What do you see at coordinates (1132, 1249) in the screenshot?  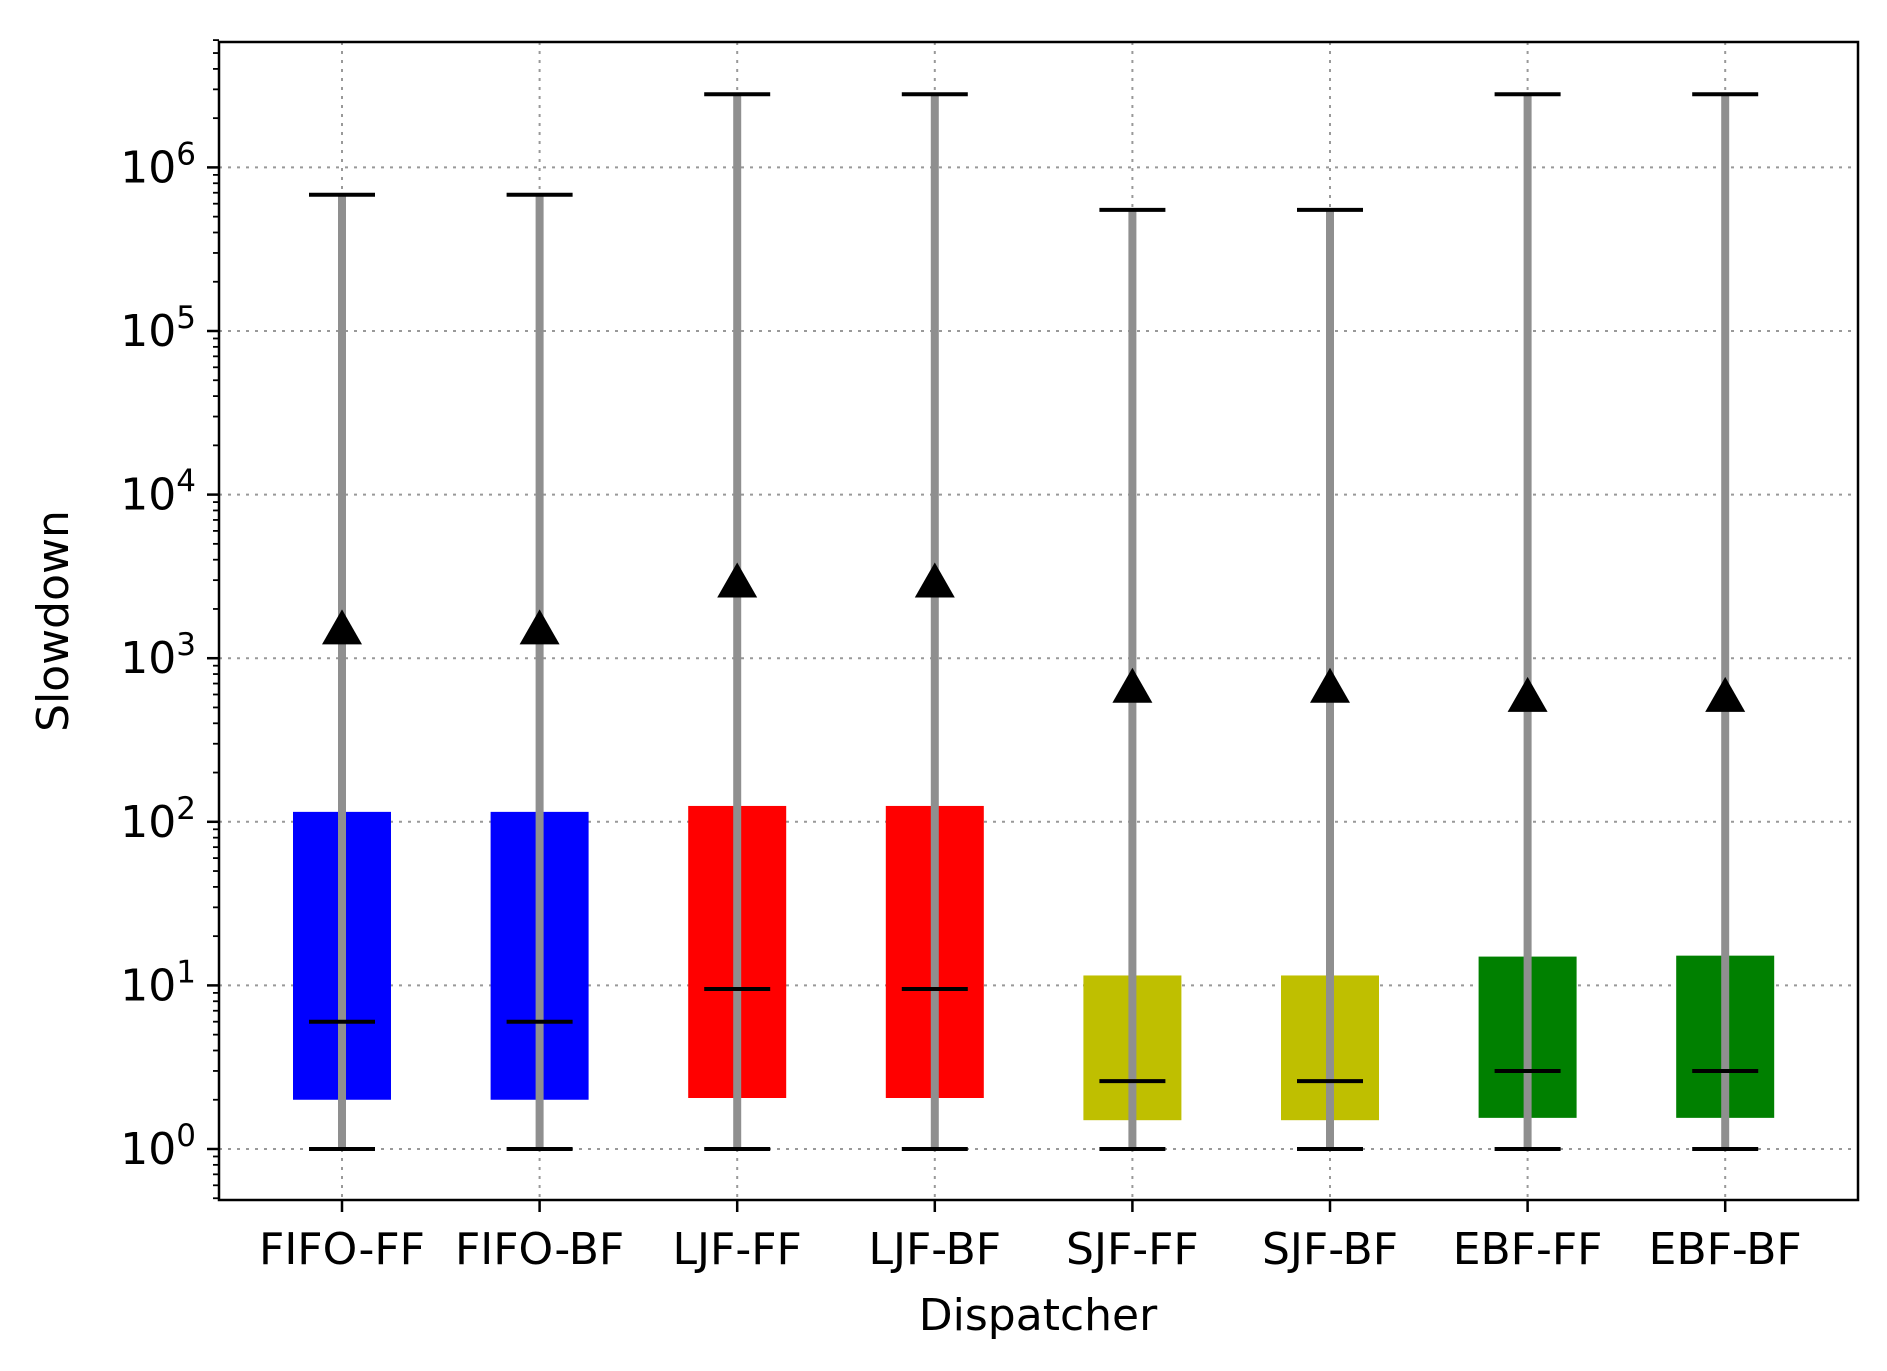 I see `x-tick-label: SJF-FF` at bounding box center [1132, 1249].